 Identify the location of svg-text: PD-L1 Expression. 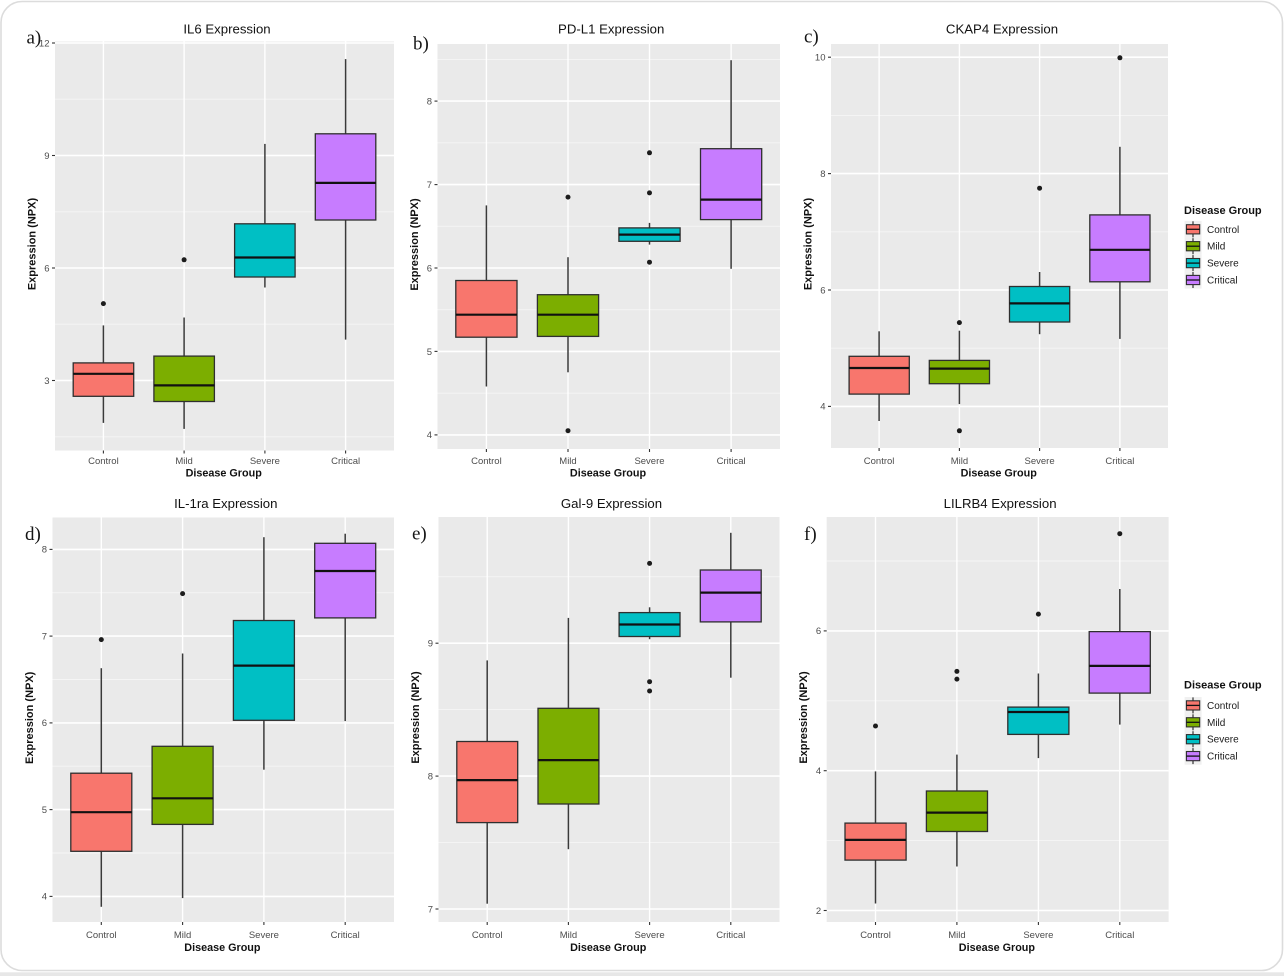
(611, 29).